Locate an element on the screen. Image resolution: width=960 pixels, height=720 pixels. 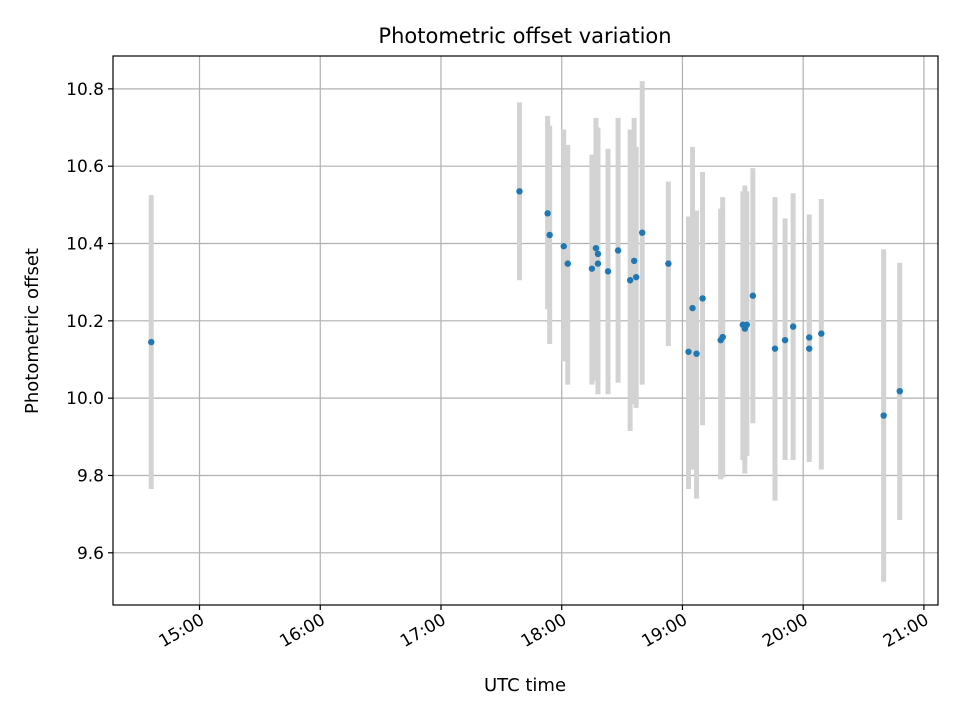
y-tick-label: 9.6 is located at coordinates (90, 554).